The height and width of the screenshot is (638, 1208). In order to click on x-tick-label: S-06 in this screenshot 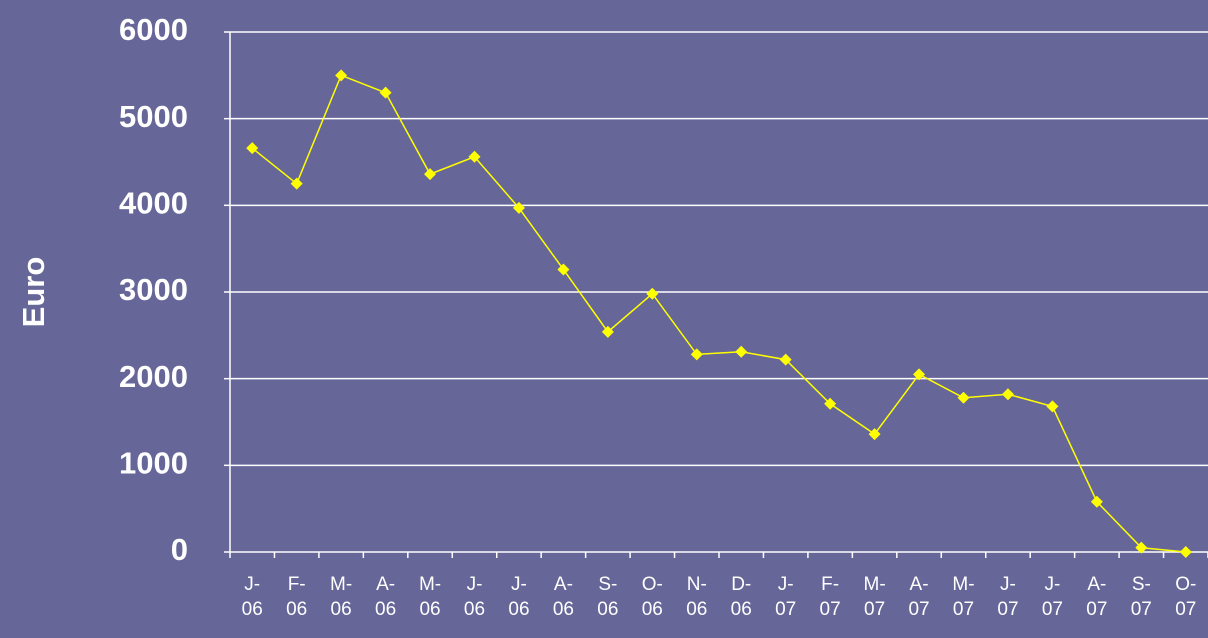, I will do `click(608, 597)`.